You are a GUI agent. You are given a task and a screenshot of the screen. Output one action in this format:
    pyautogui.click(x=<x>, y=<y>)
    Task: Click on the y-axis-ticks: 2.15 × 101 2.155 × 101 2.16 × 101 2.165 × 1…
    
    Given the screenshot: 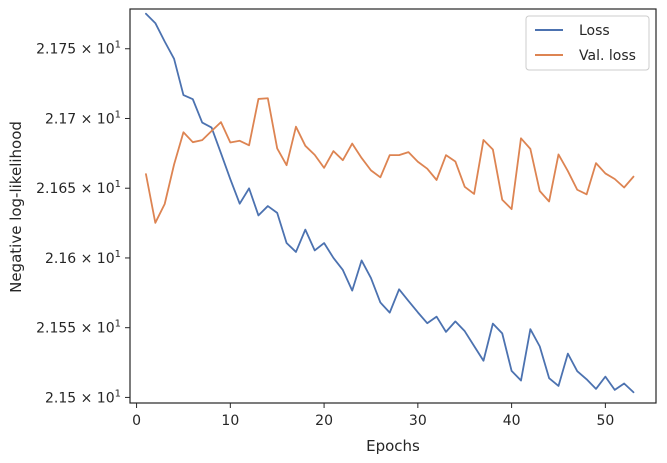 What is the action you would take?
    pyautogui.click(x=83, y=223)
    